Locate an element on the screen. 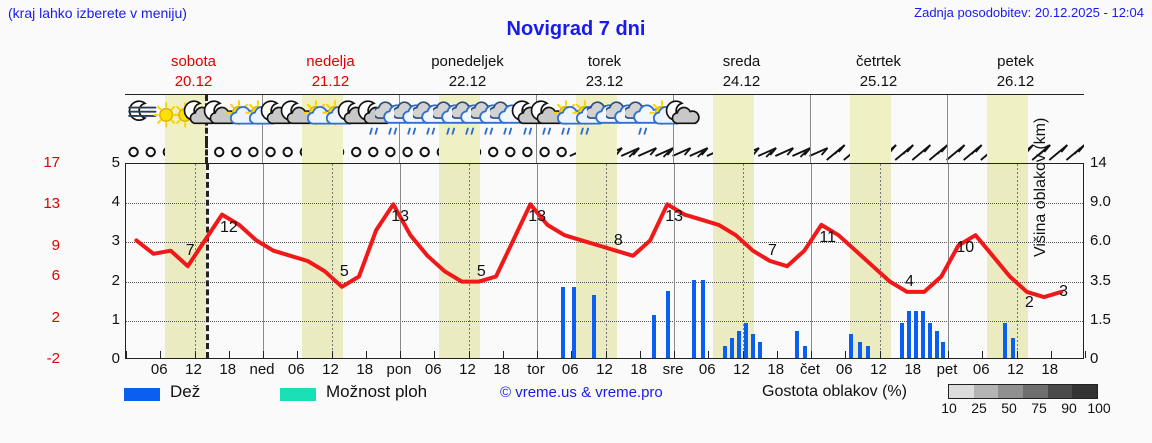 The image size is (1152, 443). day-name: ponedeljek is located at coordinates (467, 61).